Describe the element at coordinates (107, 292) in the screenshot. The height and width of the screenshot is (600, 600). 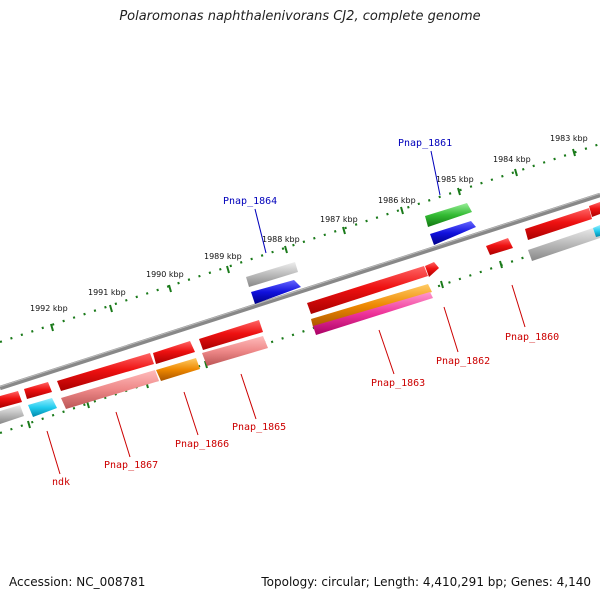
I see `kbp-label: 1991 kbp` at that location.